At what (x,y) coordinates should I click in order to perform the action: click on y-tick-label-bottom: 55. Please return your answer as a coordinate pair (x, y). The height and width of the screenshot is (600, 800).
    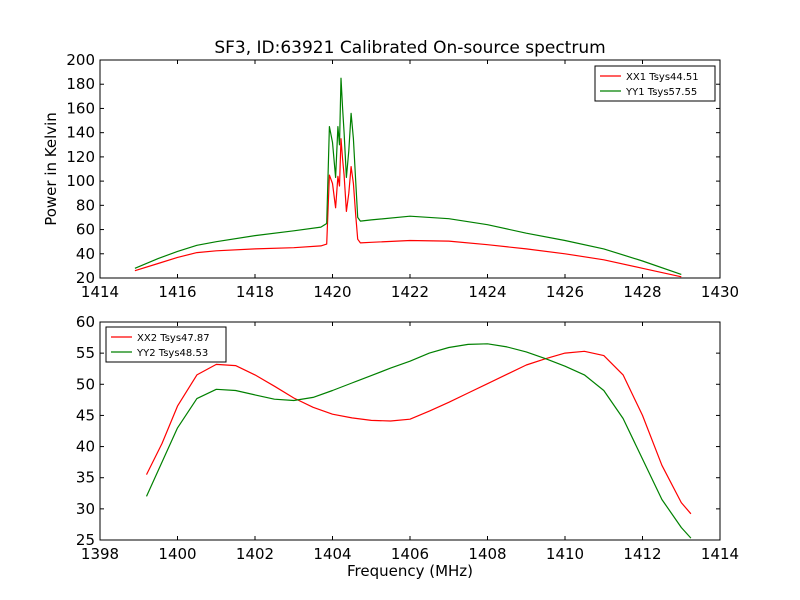
    Looking at the image, I should click on (85, 353).